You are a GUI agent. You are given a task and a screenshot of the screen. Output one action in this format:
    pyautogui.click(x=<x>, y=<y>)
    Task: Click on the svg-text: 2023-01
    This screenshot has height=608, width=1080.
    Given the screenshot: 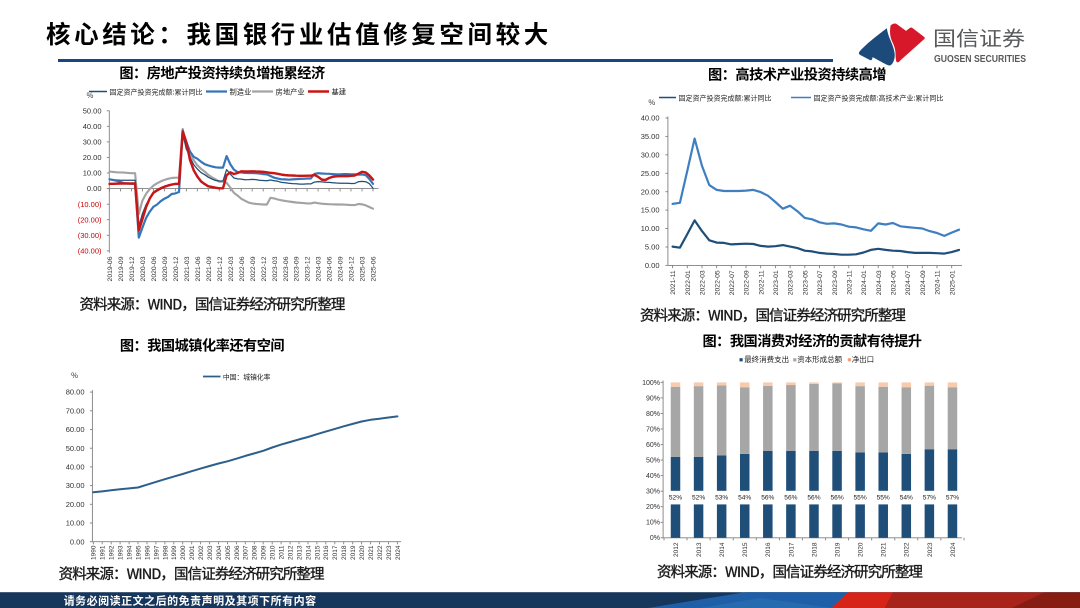 What is the action you would take?
    pyautogui.click(x=776, y=282)
    